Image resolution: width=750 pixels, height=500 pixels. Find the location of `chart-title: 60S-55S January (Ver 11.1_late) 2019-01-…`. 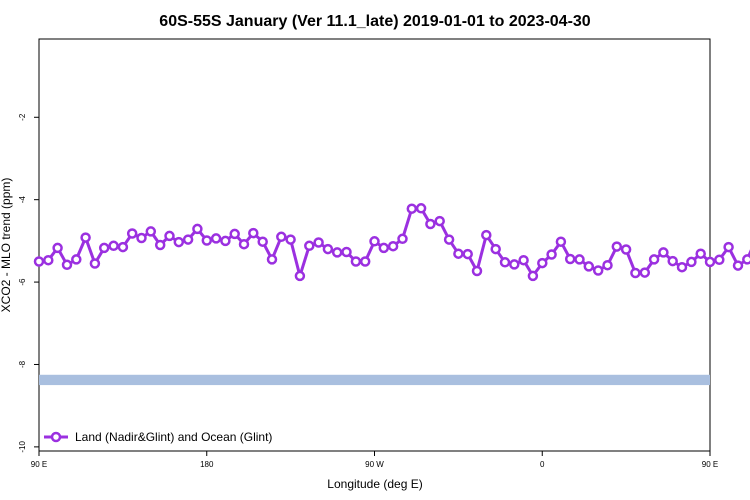

chart-title: 60S-55S January (Ver 11.1_late) 2019-01-… is located at coordinates (374, 21).